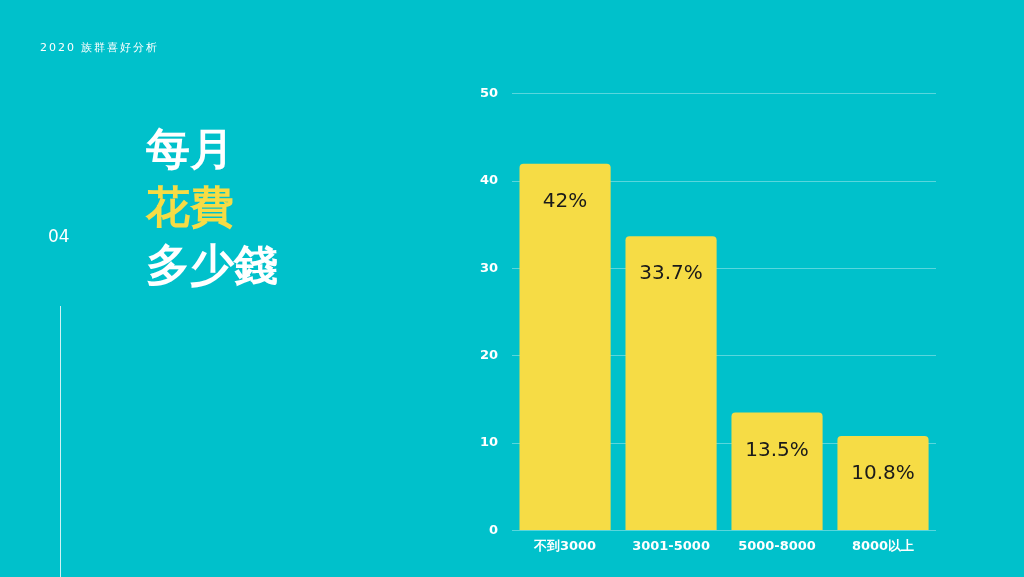  Describe the element at coordinates (883, 545) in the screenshot. I see `x-tick-label: 8000以上` at that location.